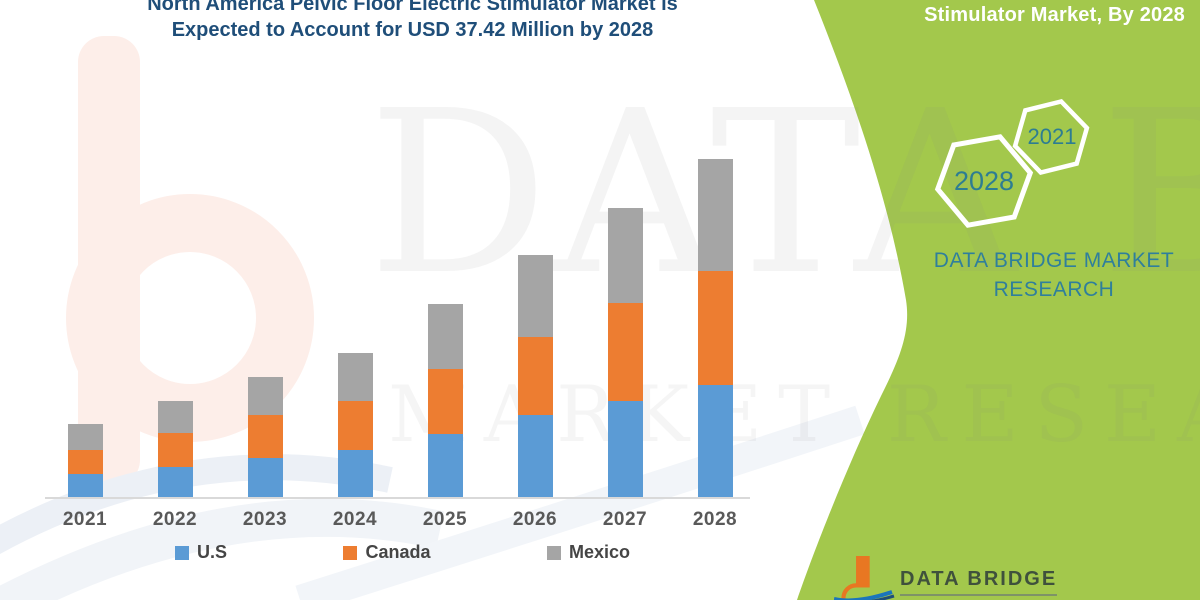 This screenshot has height=600, width=1200. I want to click on hexagon-2021, so click(1051, 137).